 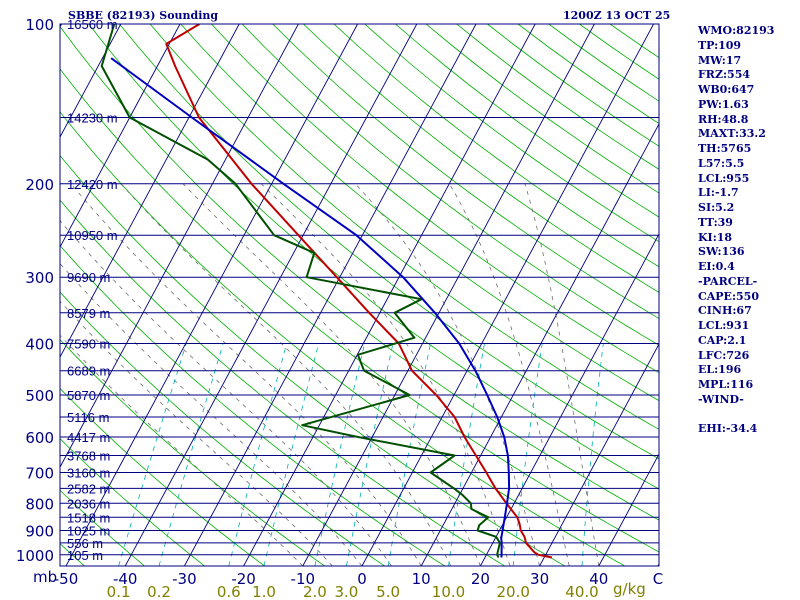 I want to click on index-item: WB0:647, so click(x=726, y=89).